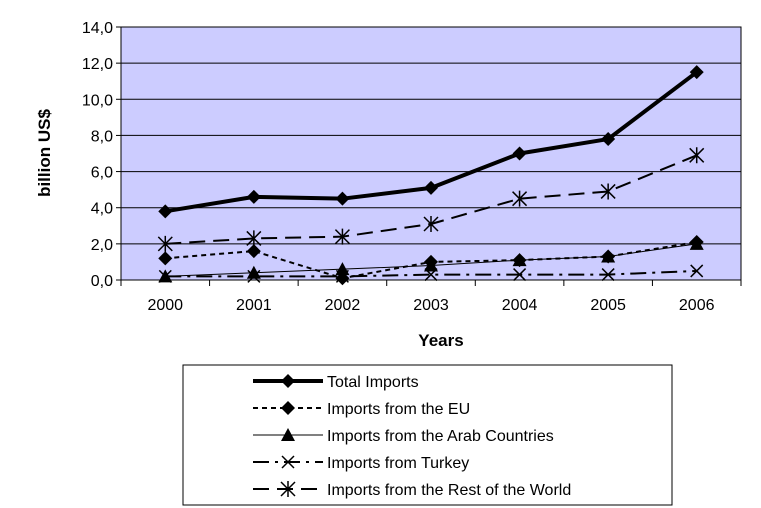  I want to click on y-tick-label: 6,0, so click(102, 173).